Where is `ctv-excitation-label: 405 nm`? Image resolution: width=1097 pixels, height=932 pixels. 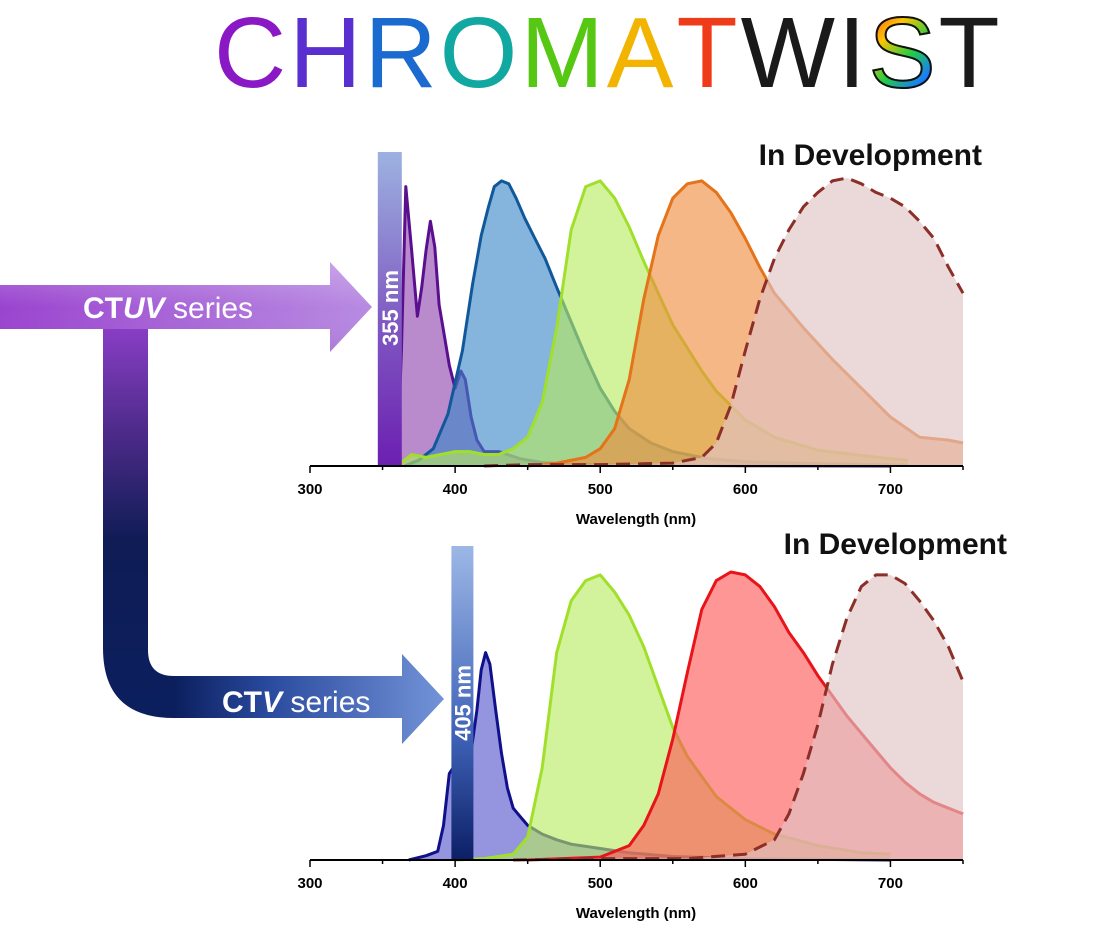
ctv-excitation-label: 405 nm is located at coordinates (462, 703).